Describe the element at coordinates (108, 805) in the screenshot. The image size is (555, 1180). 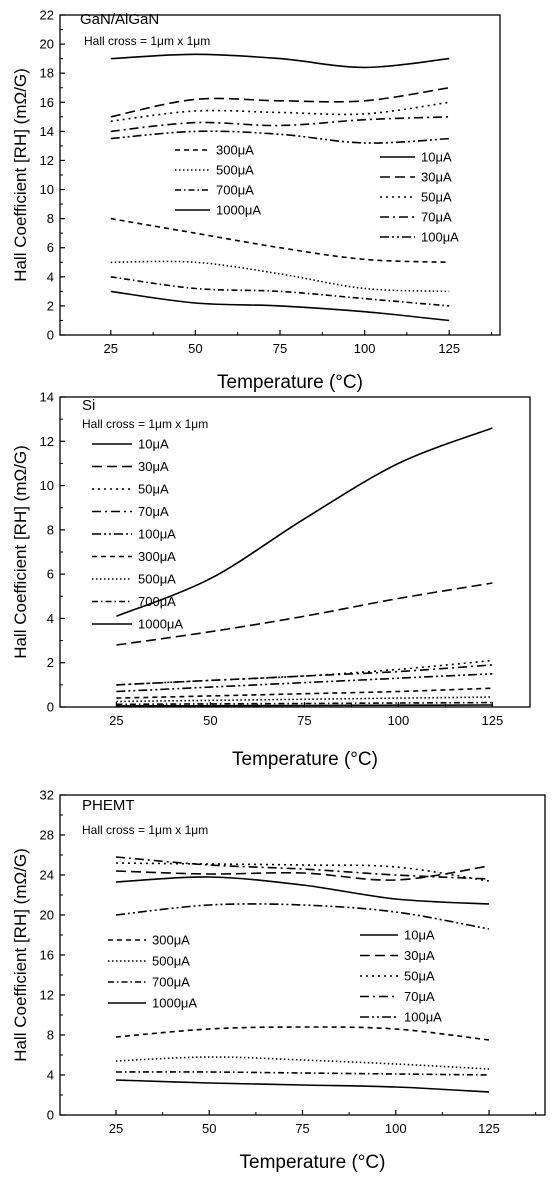
I see `panel-title: PHEMT` at that location.